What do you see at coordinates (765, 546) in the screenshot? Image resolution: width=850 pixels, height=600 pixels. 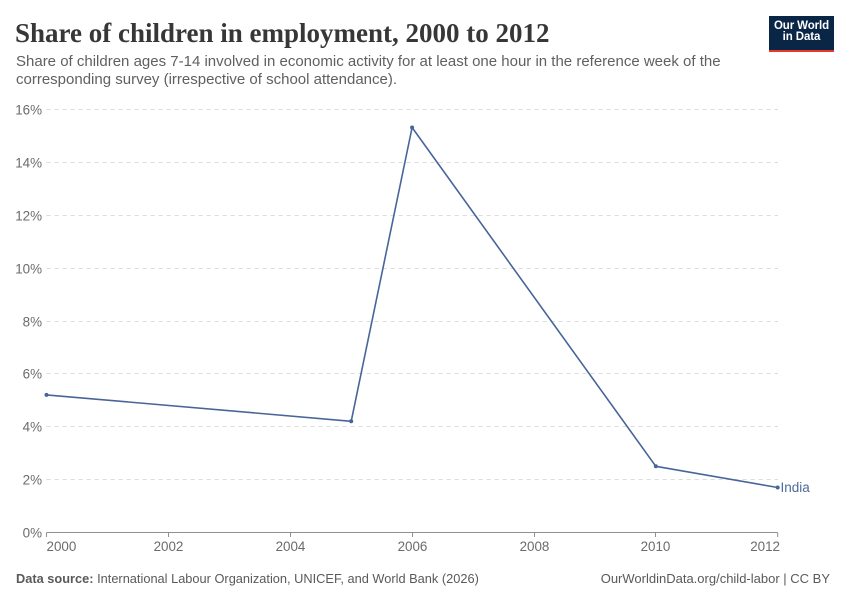 I see `svg-text: 2012` at bounding box center [765, 546].